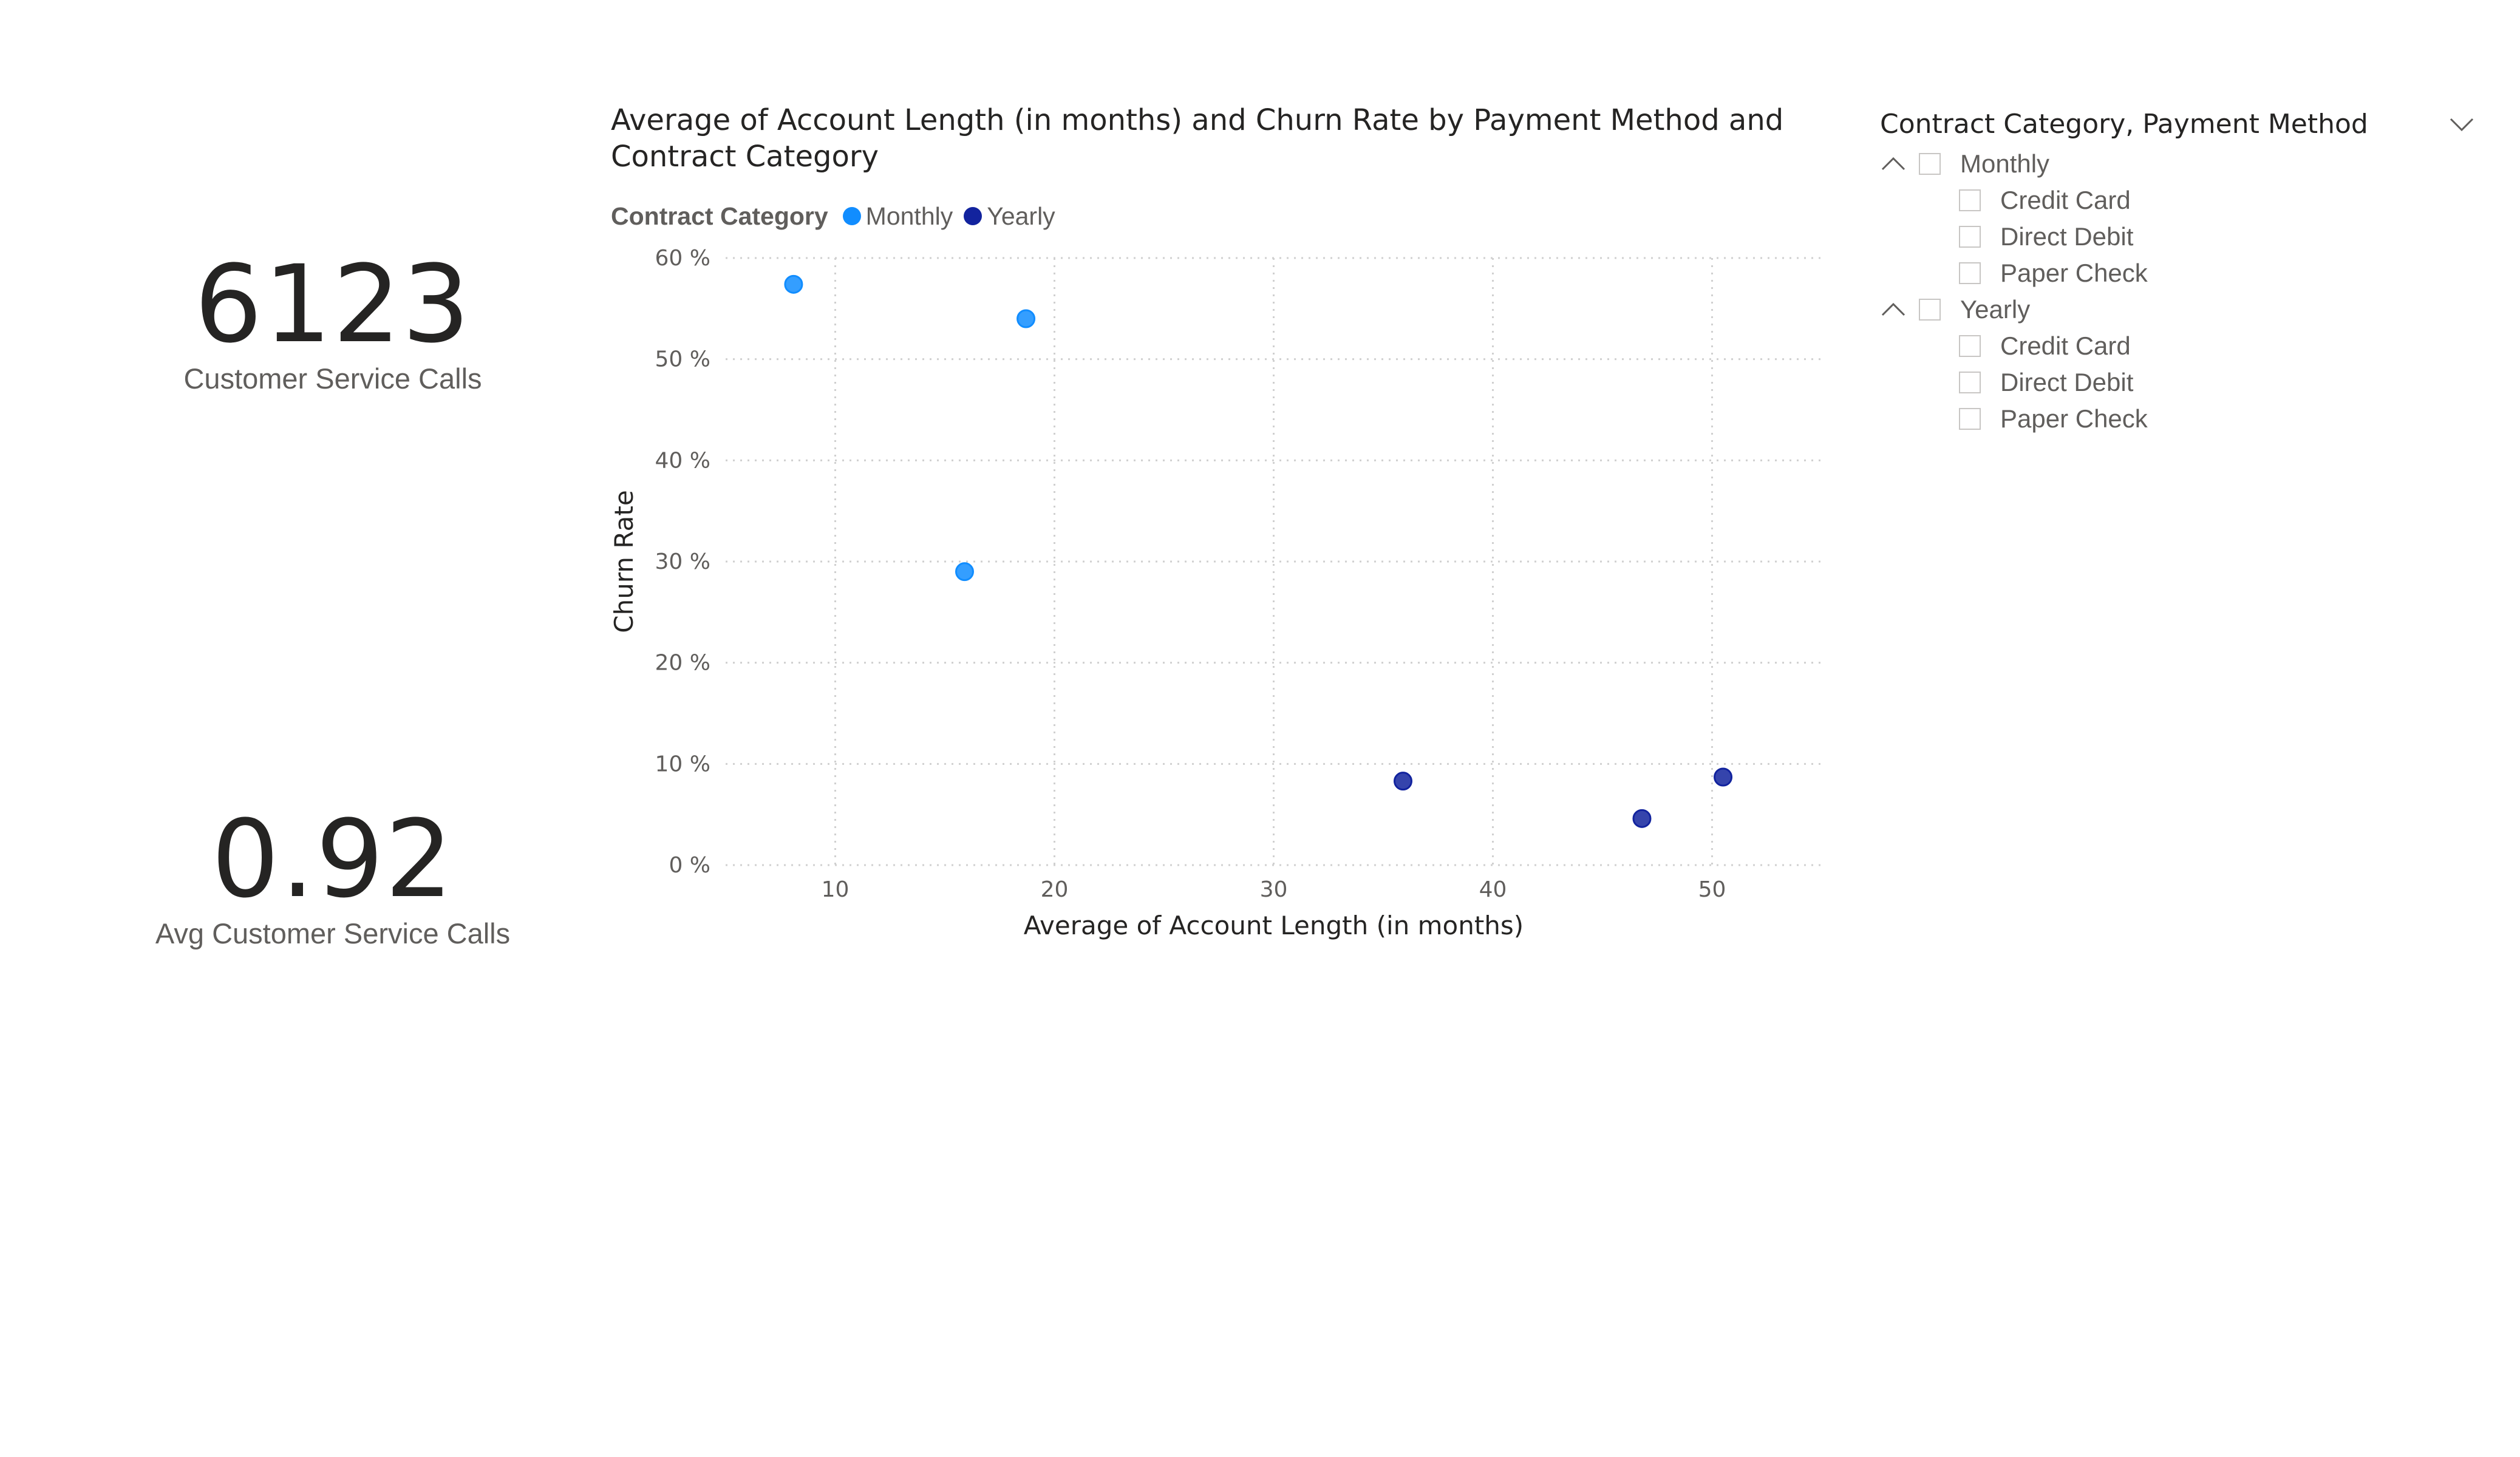 Image resolution: width=2520 pixels, height=1457 pixels. I want to click on y-tick-label: 0 %, so click(689, 865).